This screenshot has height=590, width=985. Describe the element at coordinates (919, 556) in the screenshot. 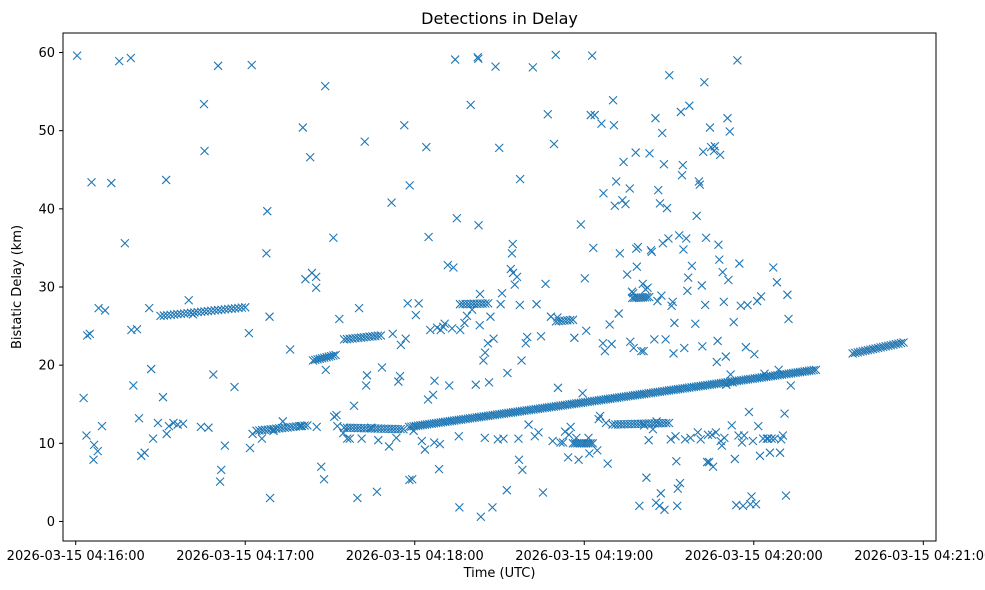

I see `x-tick-label: 2026-03-15 04:21:00` at that location.